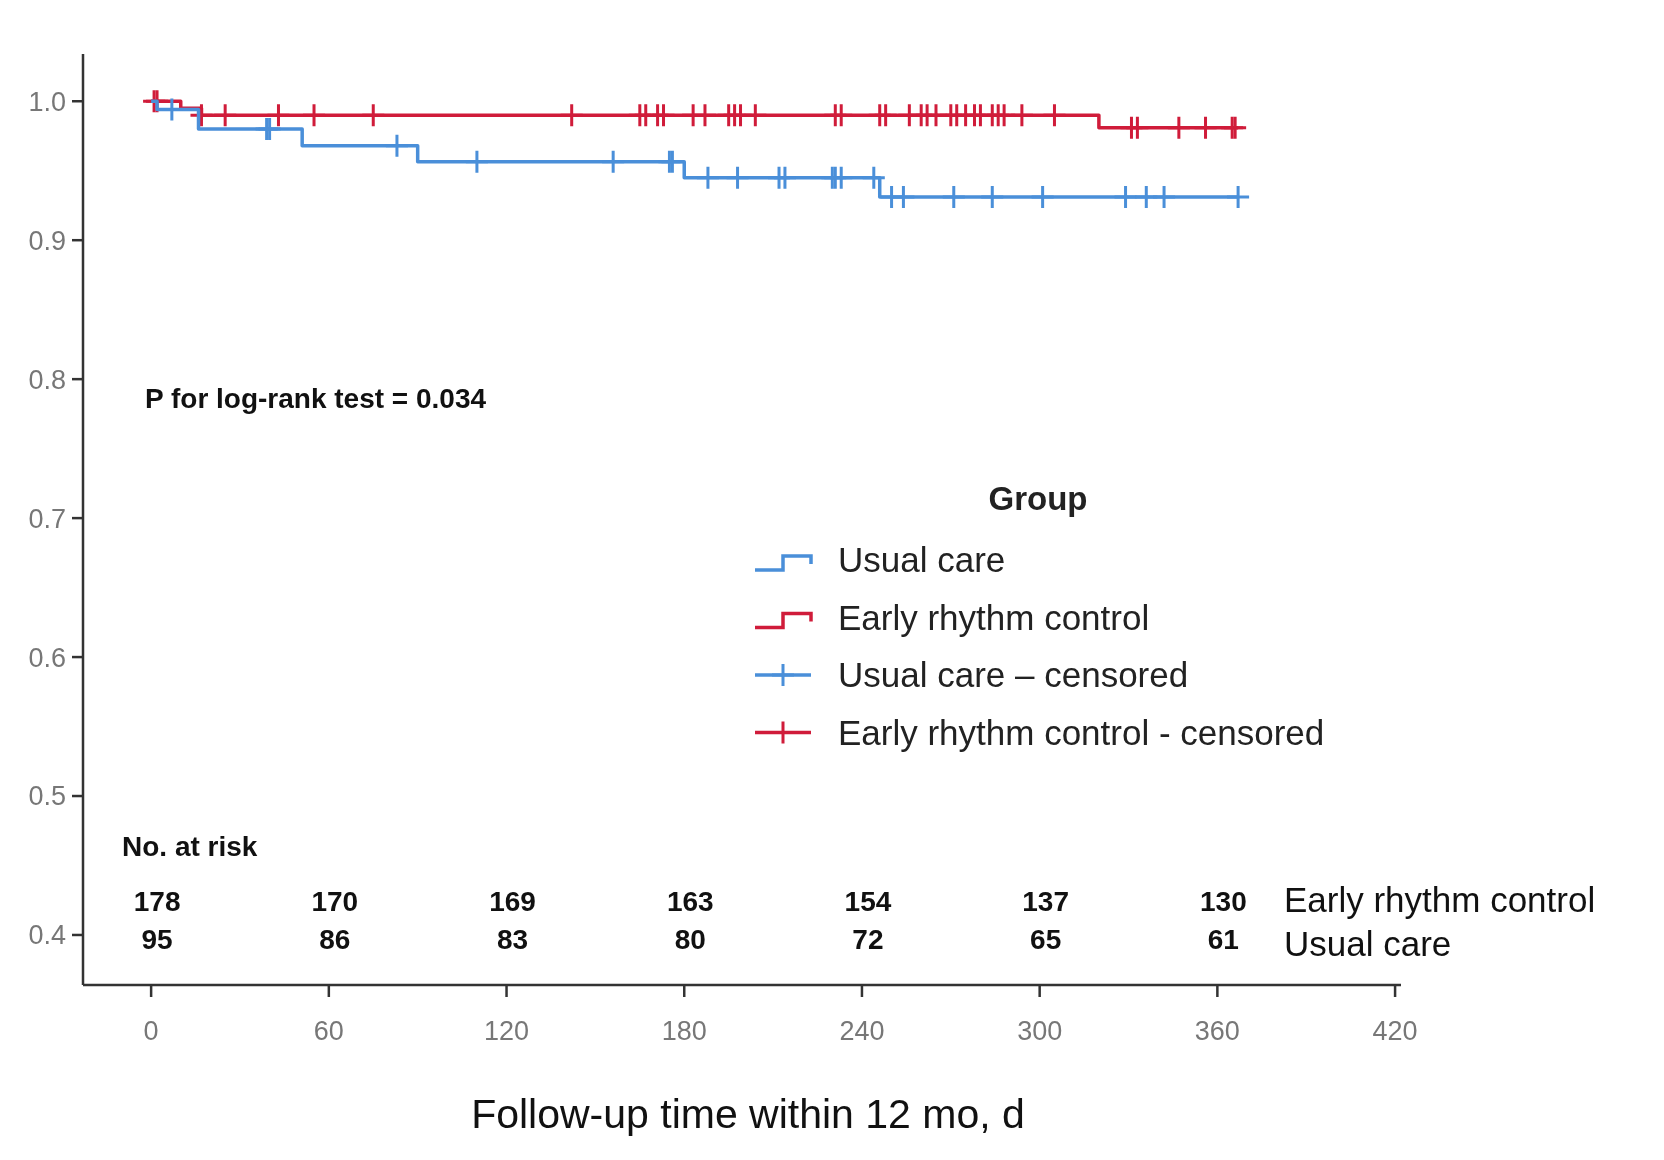 The image size is (1664, 1160). I want to click on annotation: 95, so click(157, 939).